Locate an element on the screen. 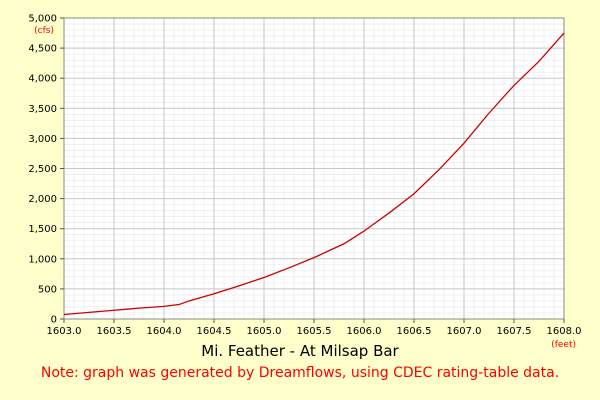 The width and height of the screenshot is (600, 400). y-tick-label: 1,000 is located at coordinates (42, 259).